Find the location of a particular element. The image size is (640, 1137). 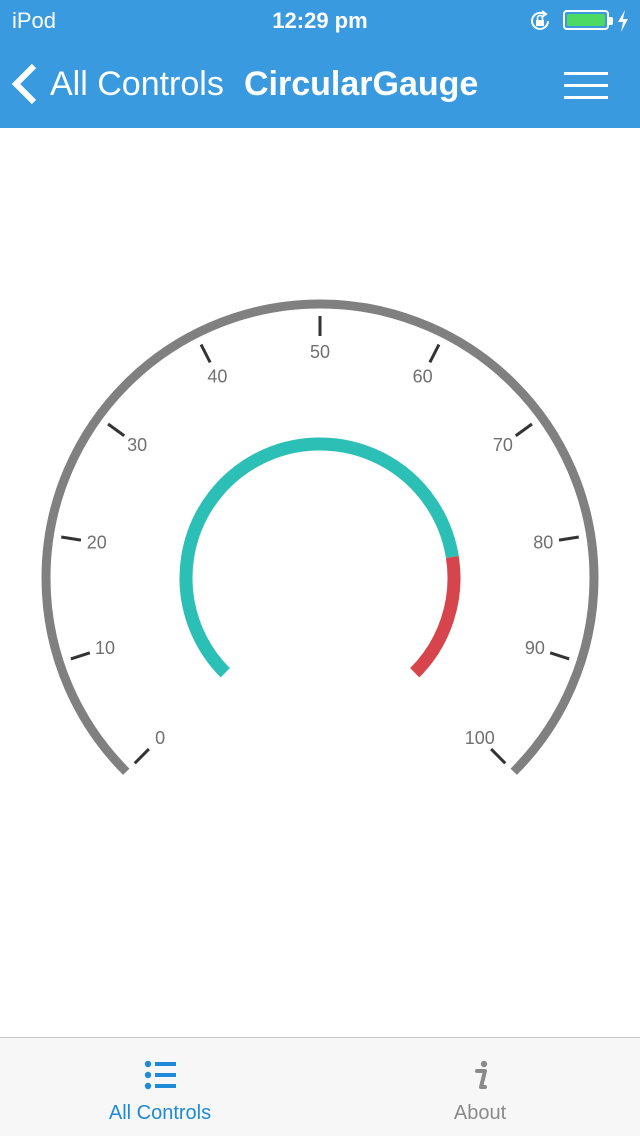

back-button-label: All Controls is located at coordinates (137, 83).